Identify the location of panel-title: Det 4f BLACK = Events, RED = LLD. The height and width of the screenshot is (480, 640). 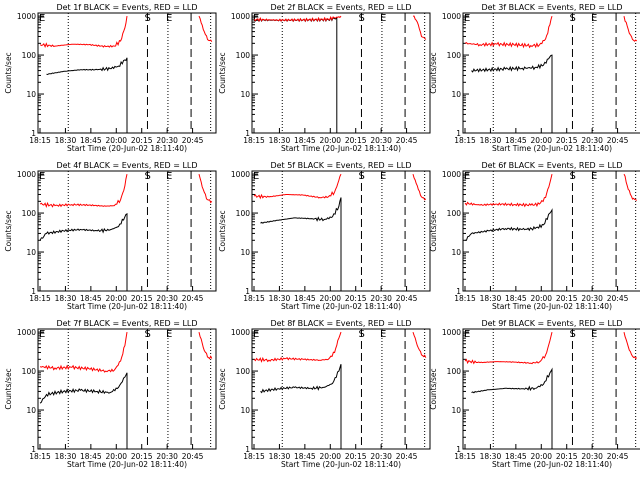
(126, 165).